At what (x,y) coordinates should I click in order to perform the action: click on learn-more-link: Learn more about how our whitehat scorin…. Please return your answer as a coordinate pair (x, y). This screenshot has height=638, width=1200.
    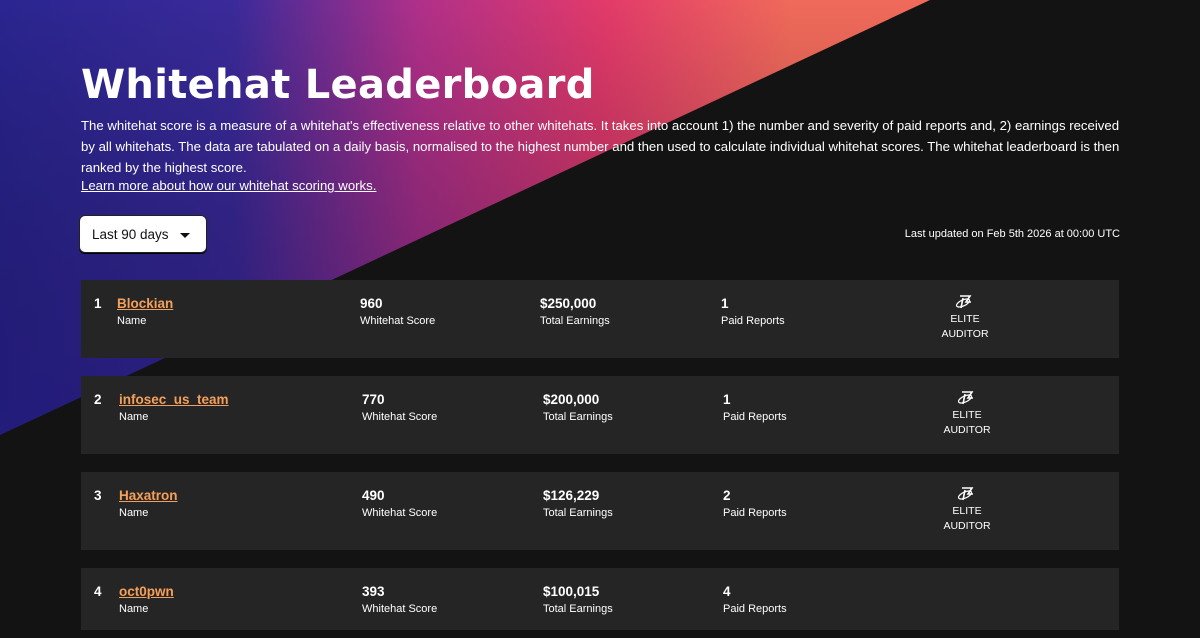
    Looking at the image, I should click on (229, 185).